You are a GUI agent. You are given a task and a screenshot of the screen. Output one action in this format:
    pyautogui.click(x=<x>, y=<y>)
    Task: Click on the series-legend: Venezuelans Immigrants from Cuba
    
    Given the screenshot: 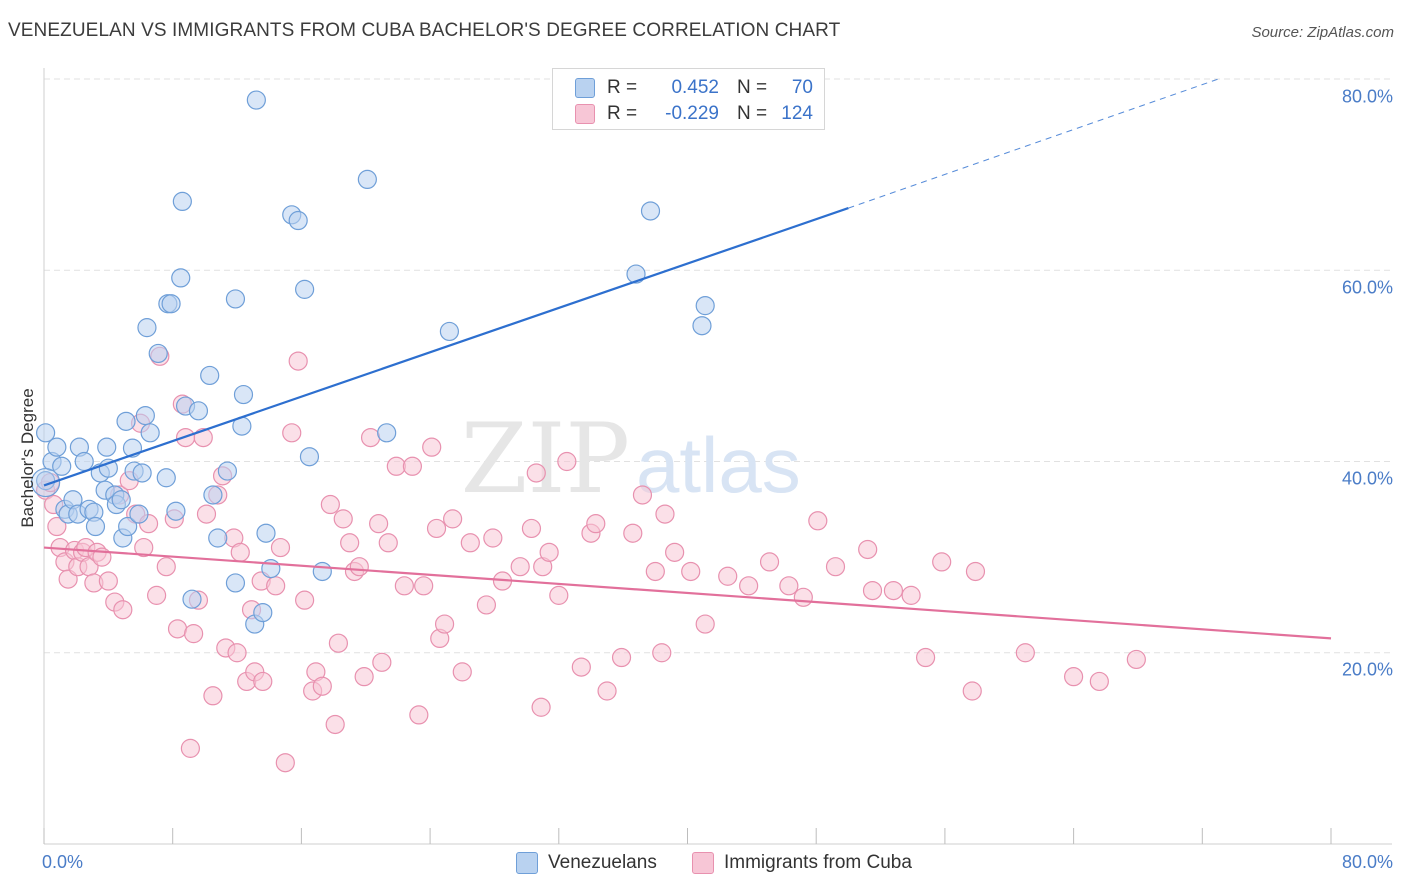 What is the action you would take?
    pyautogui.click(x=703, y=864)
    